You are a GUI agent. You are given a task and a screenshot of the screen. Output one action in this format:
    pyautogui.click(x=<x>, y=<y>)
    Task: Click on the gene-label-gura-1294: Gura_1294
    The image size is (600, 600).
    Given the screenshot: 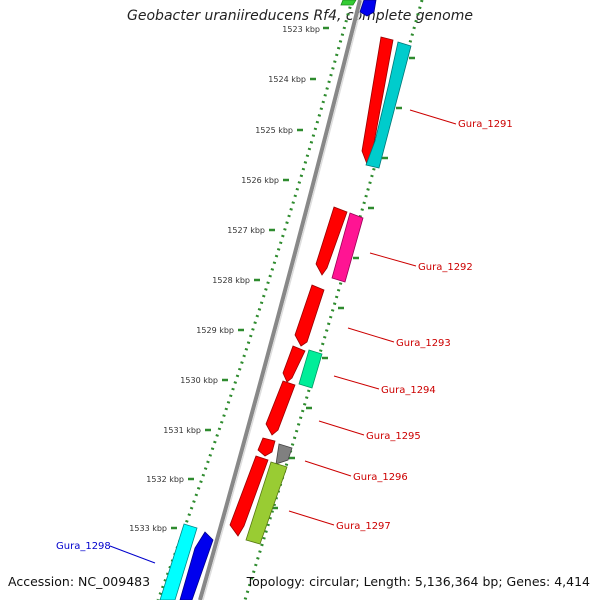 What is the action you would take?
    pyautogui.click(x=408, y=390)
    